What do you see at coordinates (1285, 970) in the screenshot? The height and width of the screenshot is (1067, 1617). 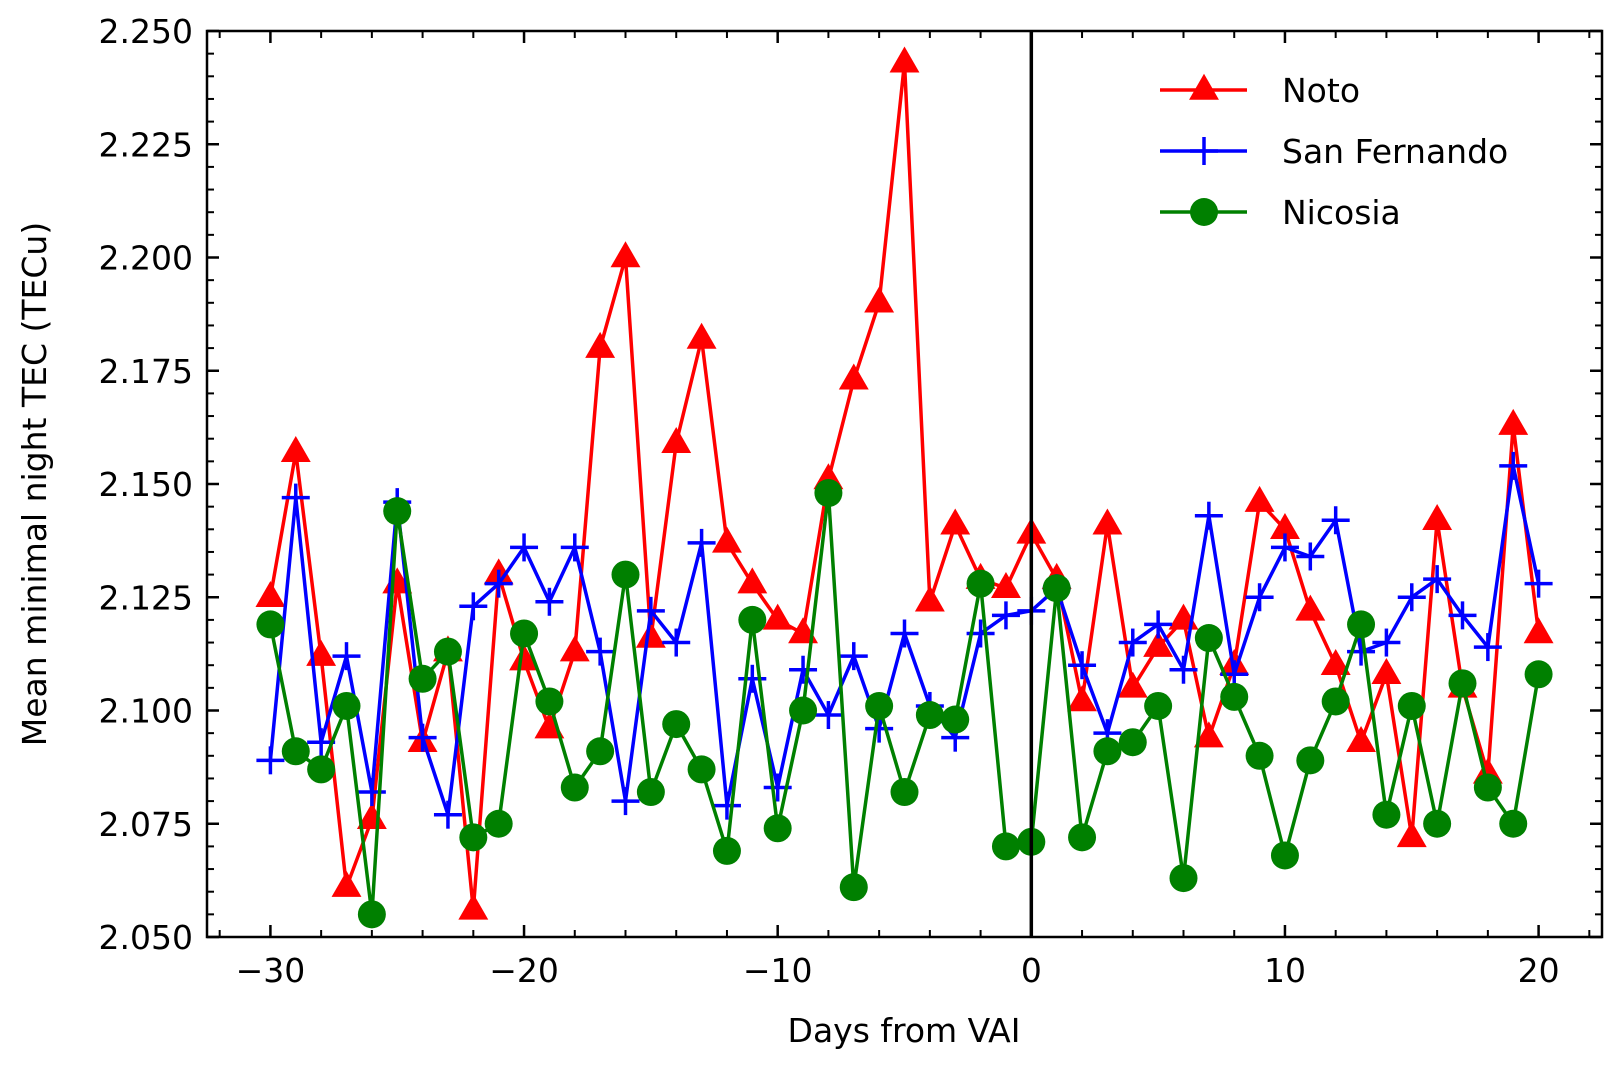 I see `x-tick-label: 10` at bounding box center [1285, 970].